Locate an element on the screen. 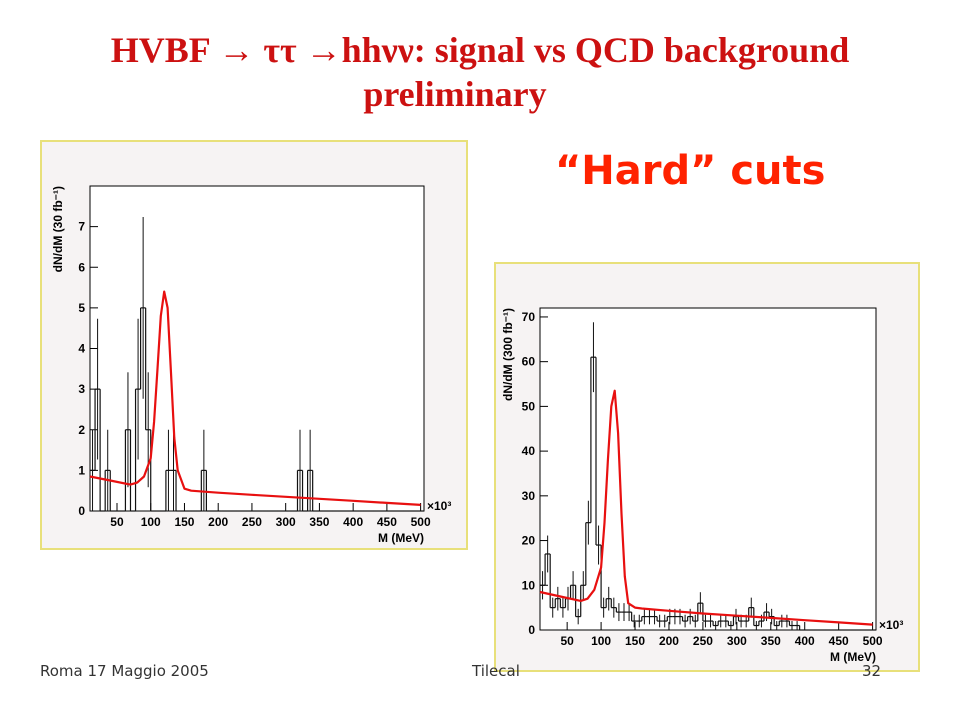  y-tick-label: 2 is located at coordinates (81, 430).